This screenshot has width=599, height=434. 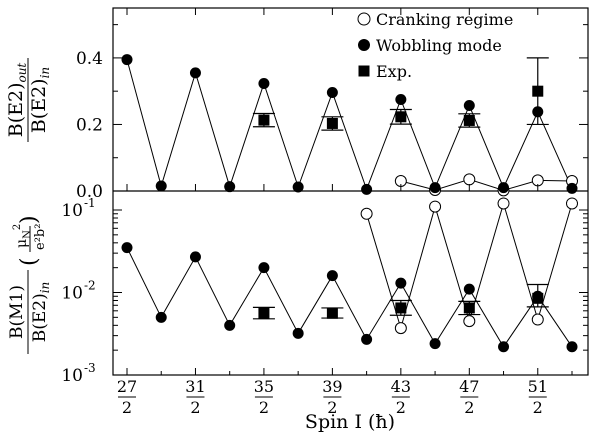 I want to click on top-y-title-numerator-sub: out, so click(x=22, y=73).